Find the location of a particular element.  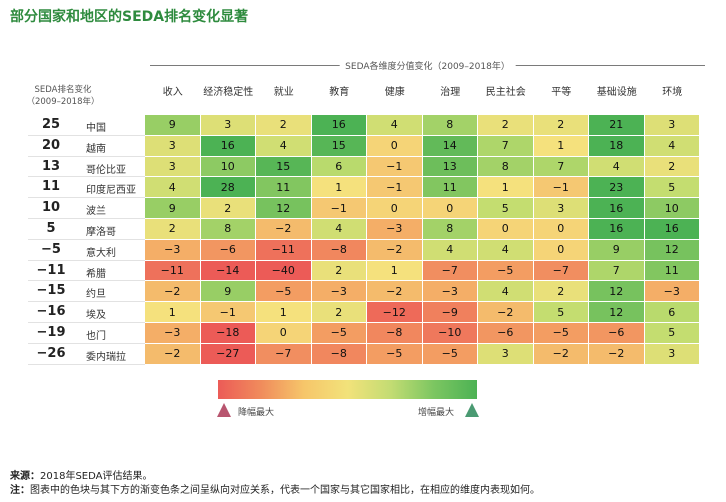

heatmap-cell: 23 is located at coordinates (617, 188).